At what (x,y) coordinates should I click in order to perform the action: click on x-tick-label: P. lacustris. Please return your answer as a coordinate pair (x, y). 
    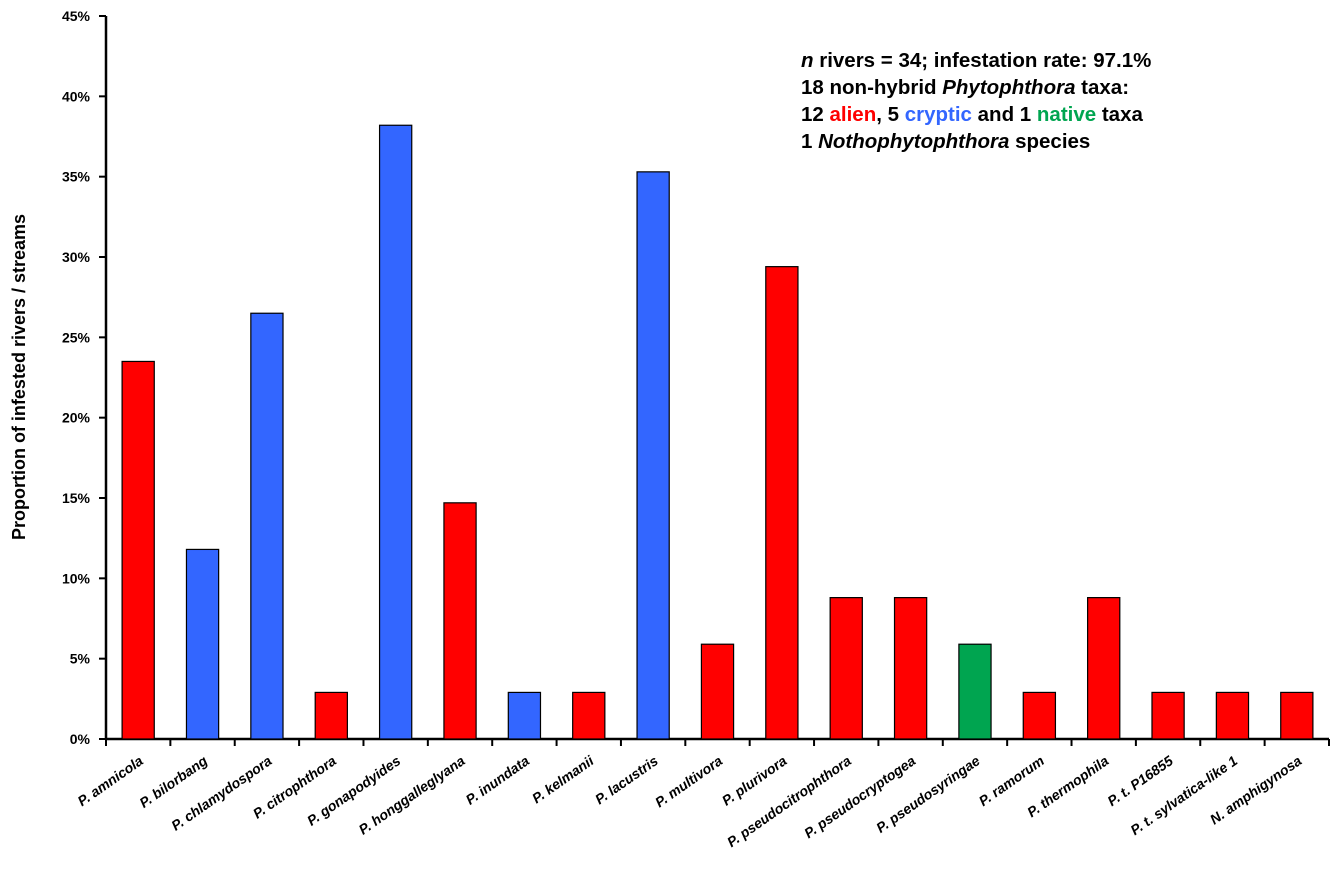
    Looking at the image, I should click on (626, 779).